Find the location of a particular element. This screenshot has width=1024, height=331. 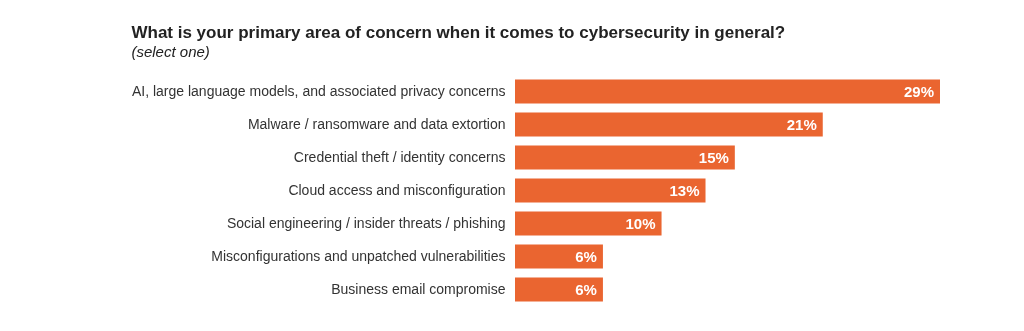

y-tick-label: Malware / ransomware and data extortion is located at coordinates (376, 123).